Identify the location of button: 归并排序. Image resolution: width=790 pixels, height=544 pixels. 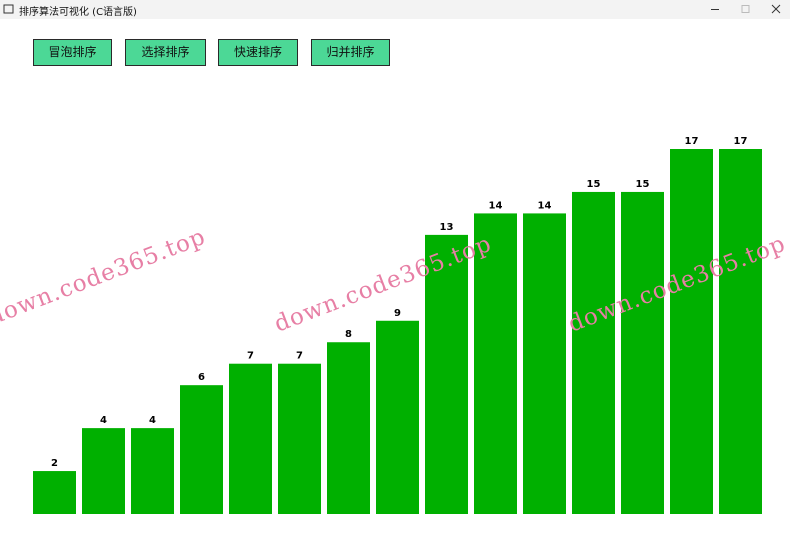
(350, 52).